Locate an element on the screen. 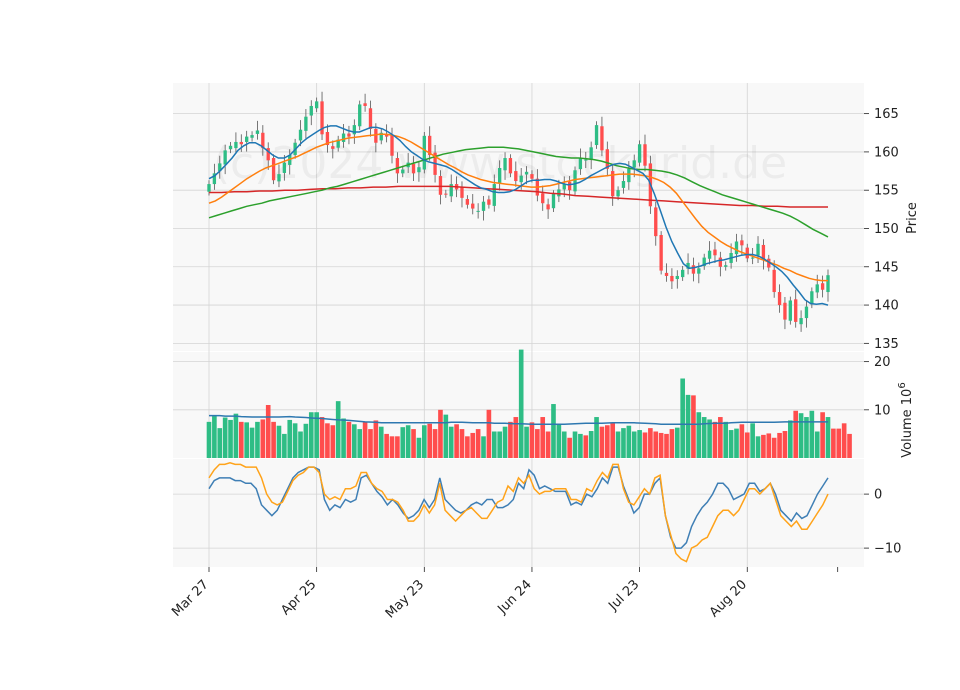 This screenshot has height=690, width=960. x-tick-label: Aug 20 is located at coordinates (728, 598).